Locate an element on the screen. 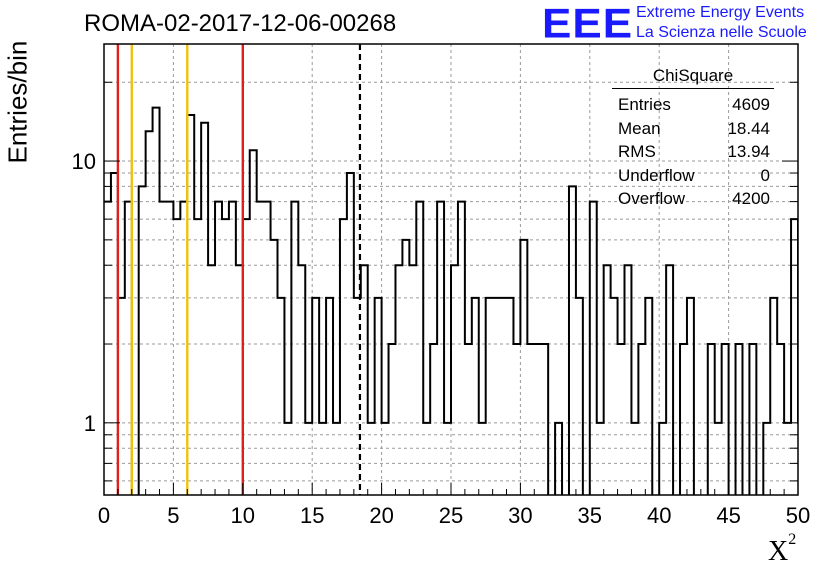  x-tick-label: 15 is located at coordinates (312, 515).